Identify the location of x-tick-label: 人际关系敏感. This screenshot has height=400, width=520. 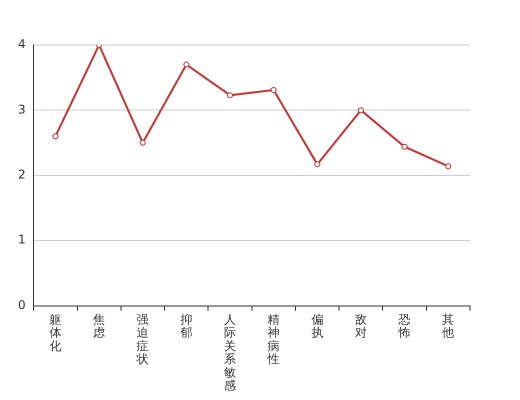
(230, 352).